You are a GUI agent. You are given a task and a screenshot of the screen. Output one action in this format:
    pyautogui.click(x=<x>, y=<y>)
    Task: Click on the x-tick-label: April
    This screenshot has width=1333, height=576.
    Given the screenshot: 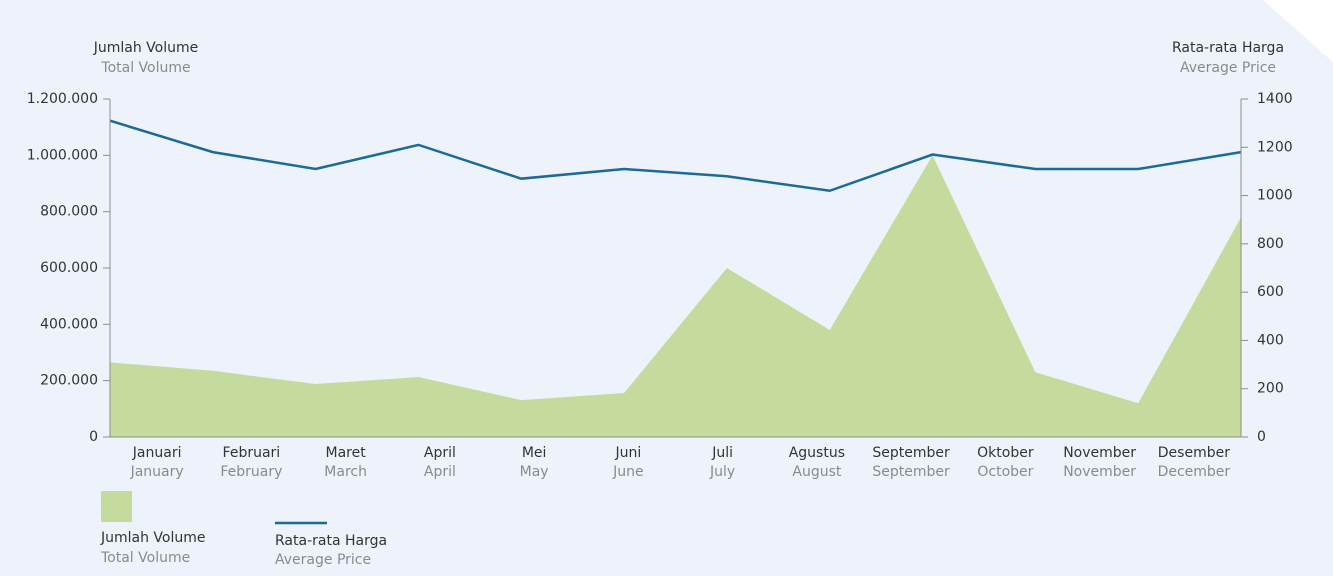 What is the action you would take?
    pyautogui.click(x=440, y=453)
    